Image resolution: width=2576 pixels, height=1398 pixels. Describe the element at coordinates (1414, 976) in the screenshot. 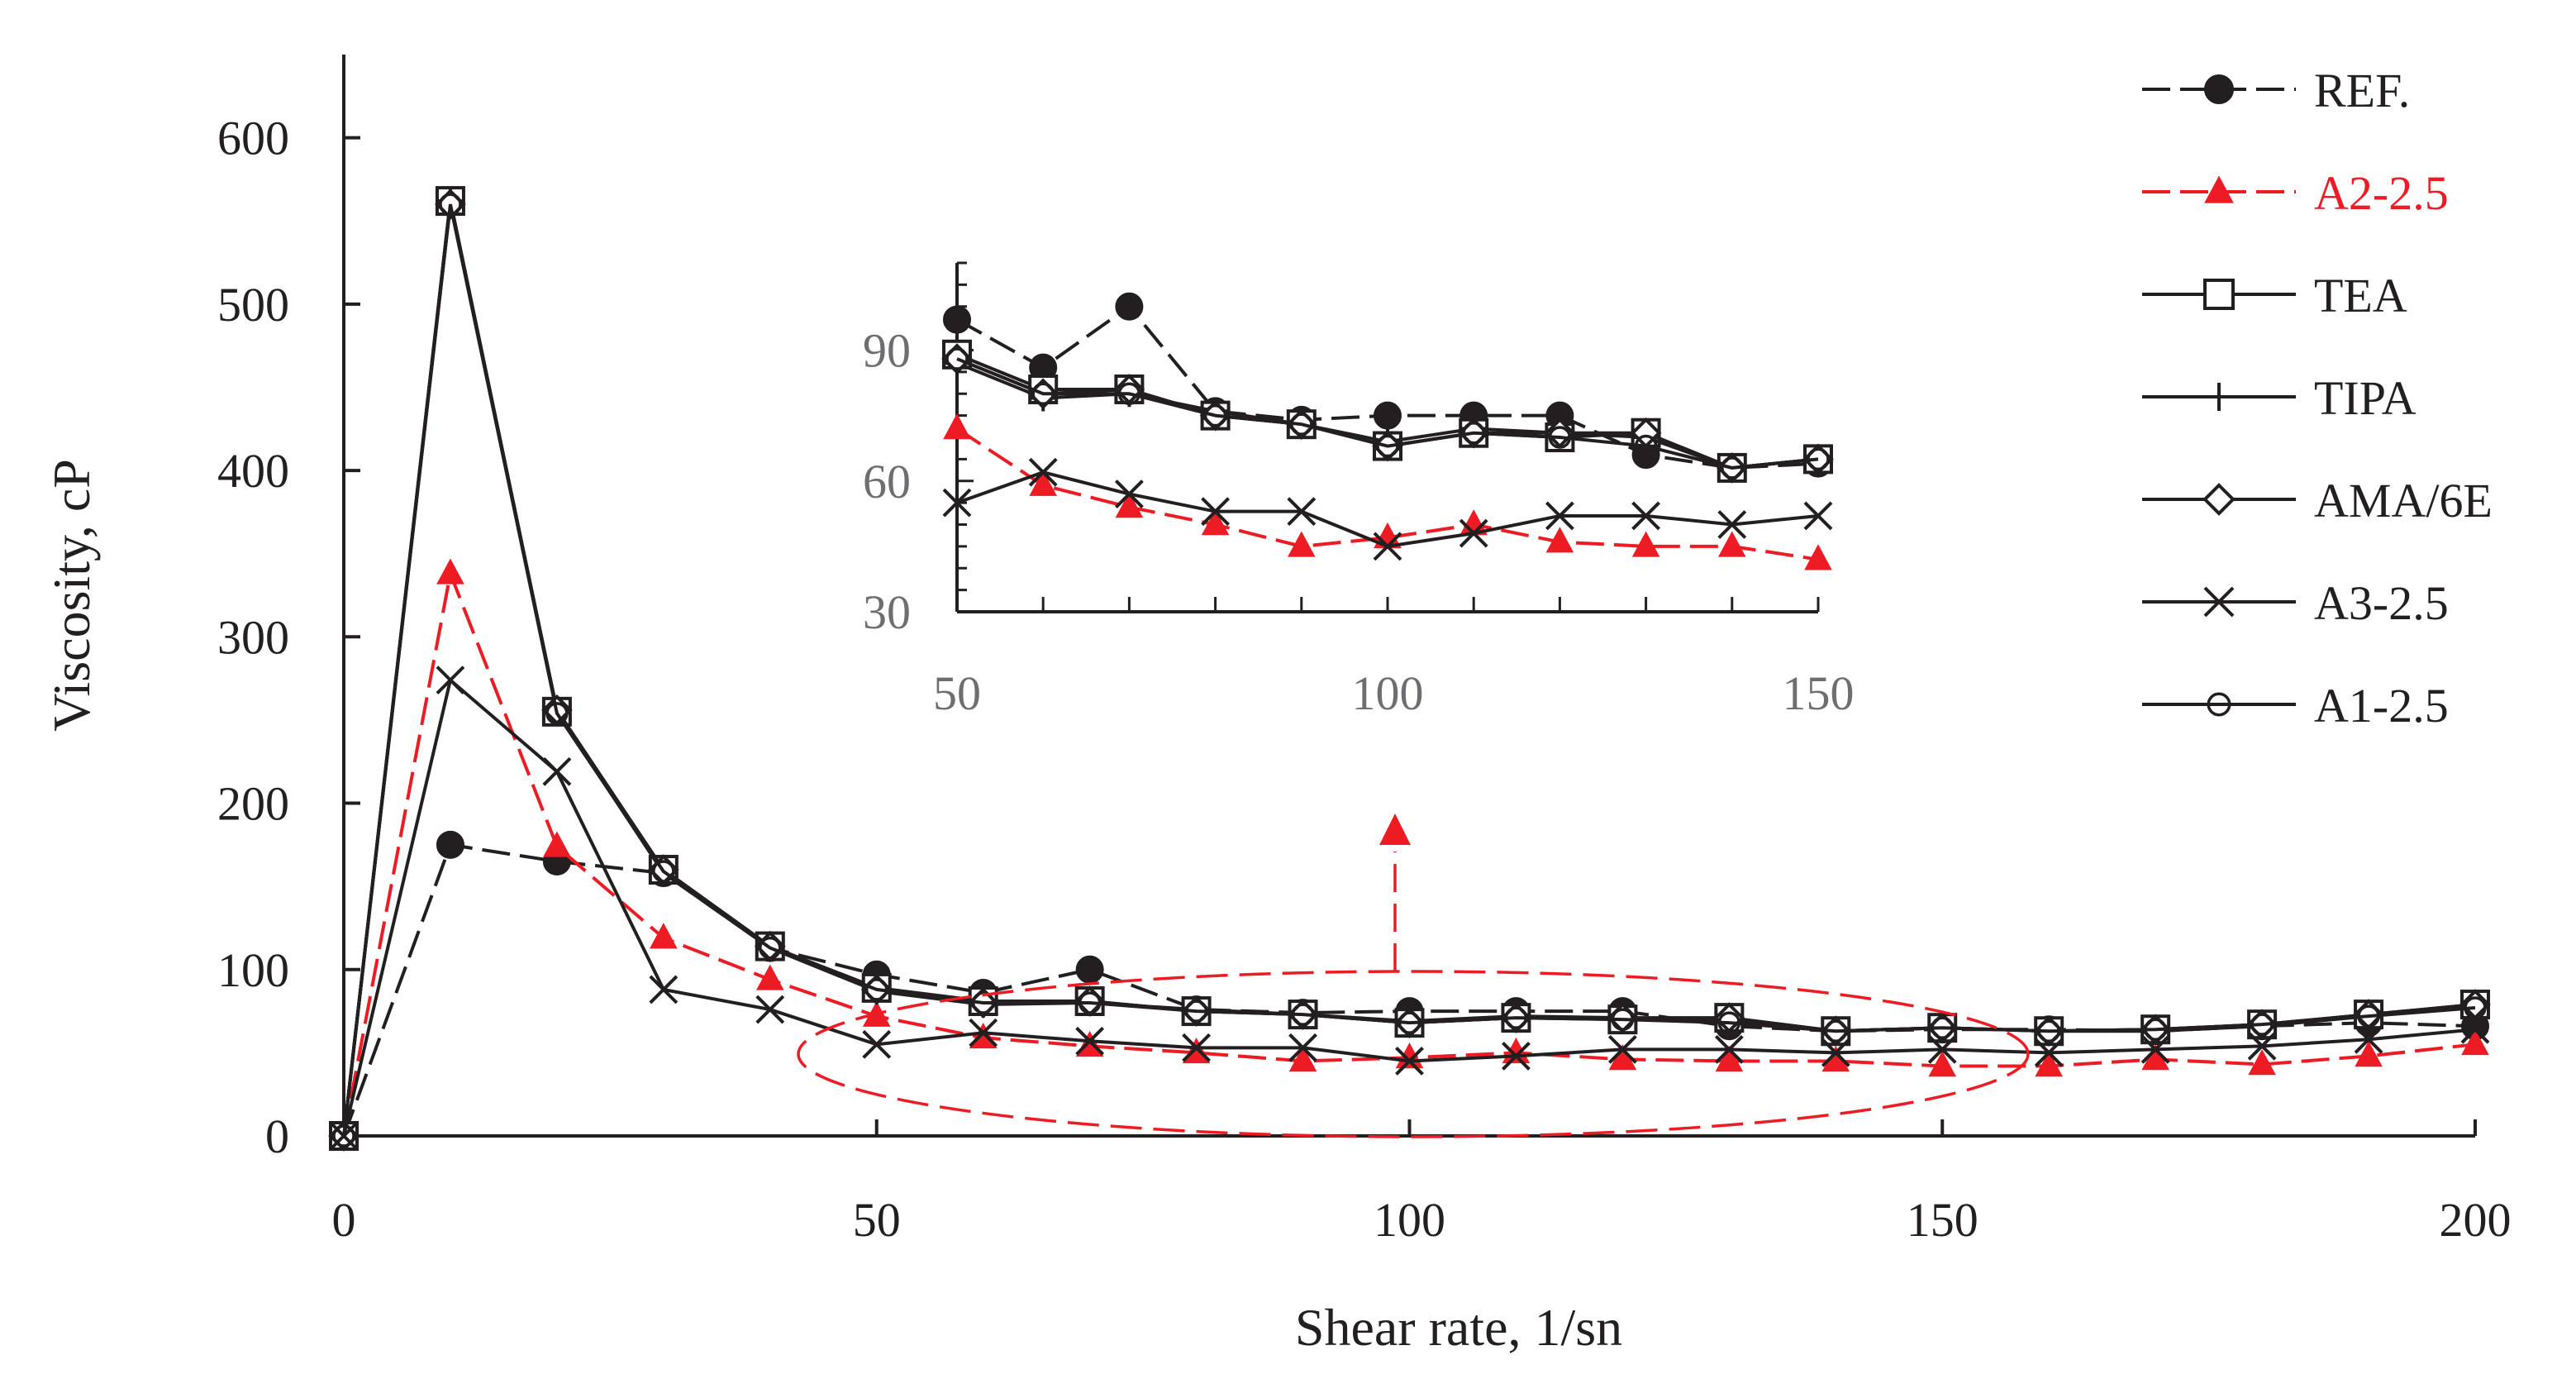

I see `zoom-annotation` at that location.